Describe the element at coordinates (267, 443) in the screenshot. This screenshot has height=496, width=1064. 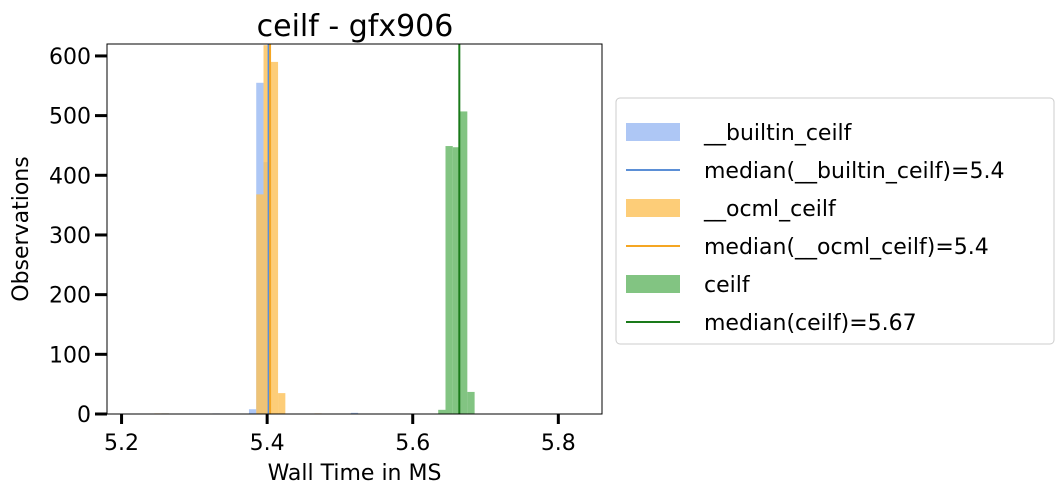
I see `x-tick-label: 5.4` at that location.